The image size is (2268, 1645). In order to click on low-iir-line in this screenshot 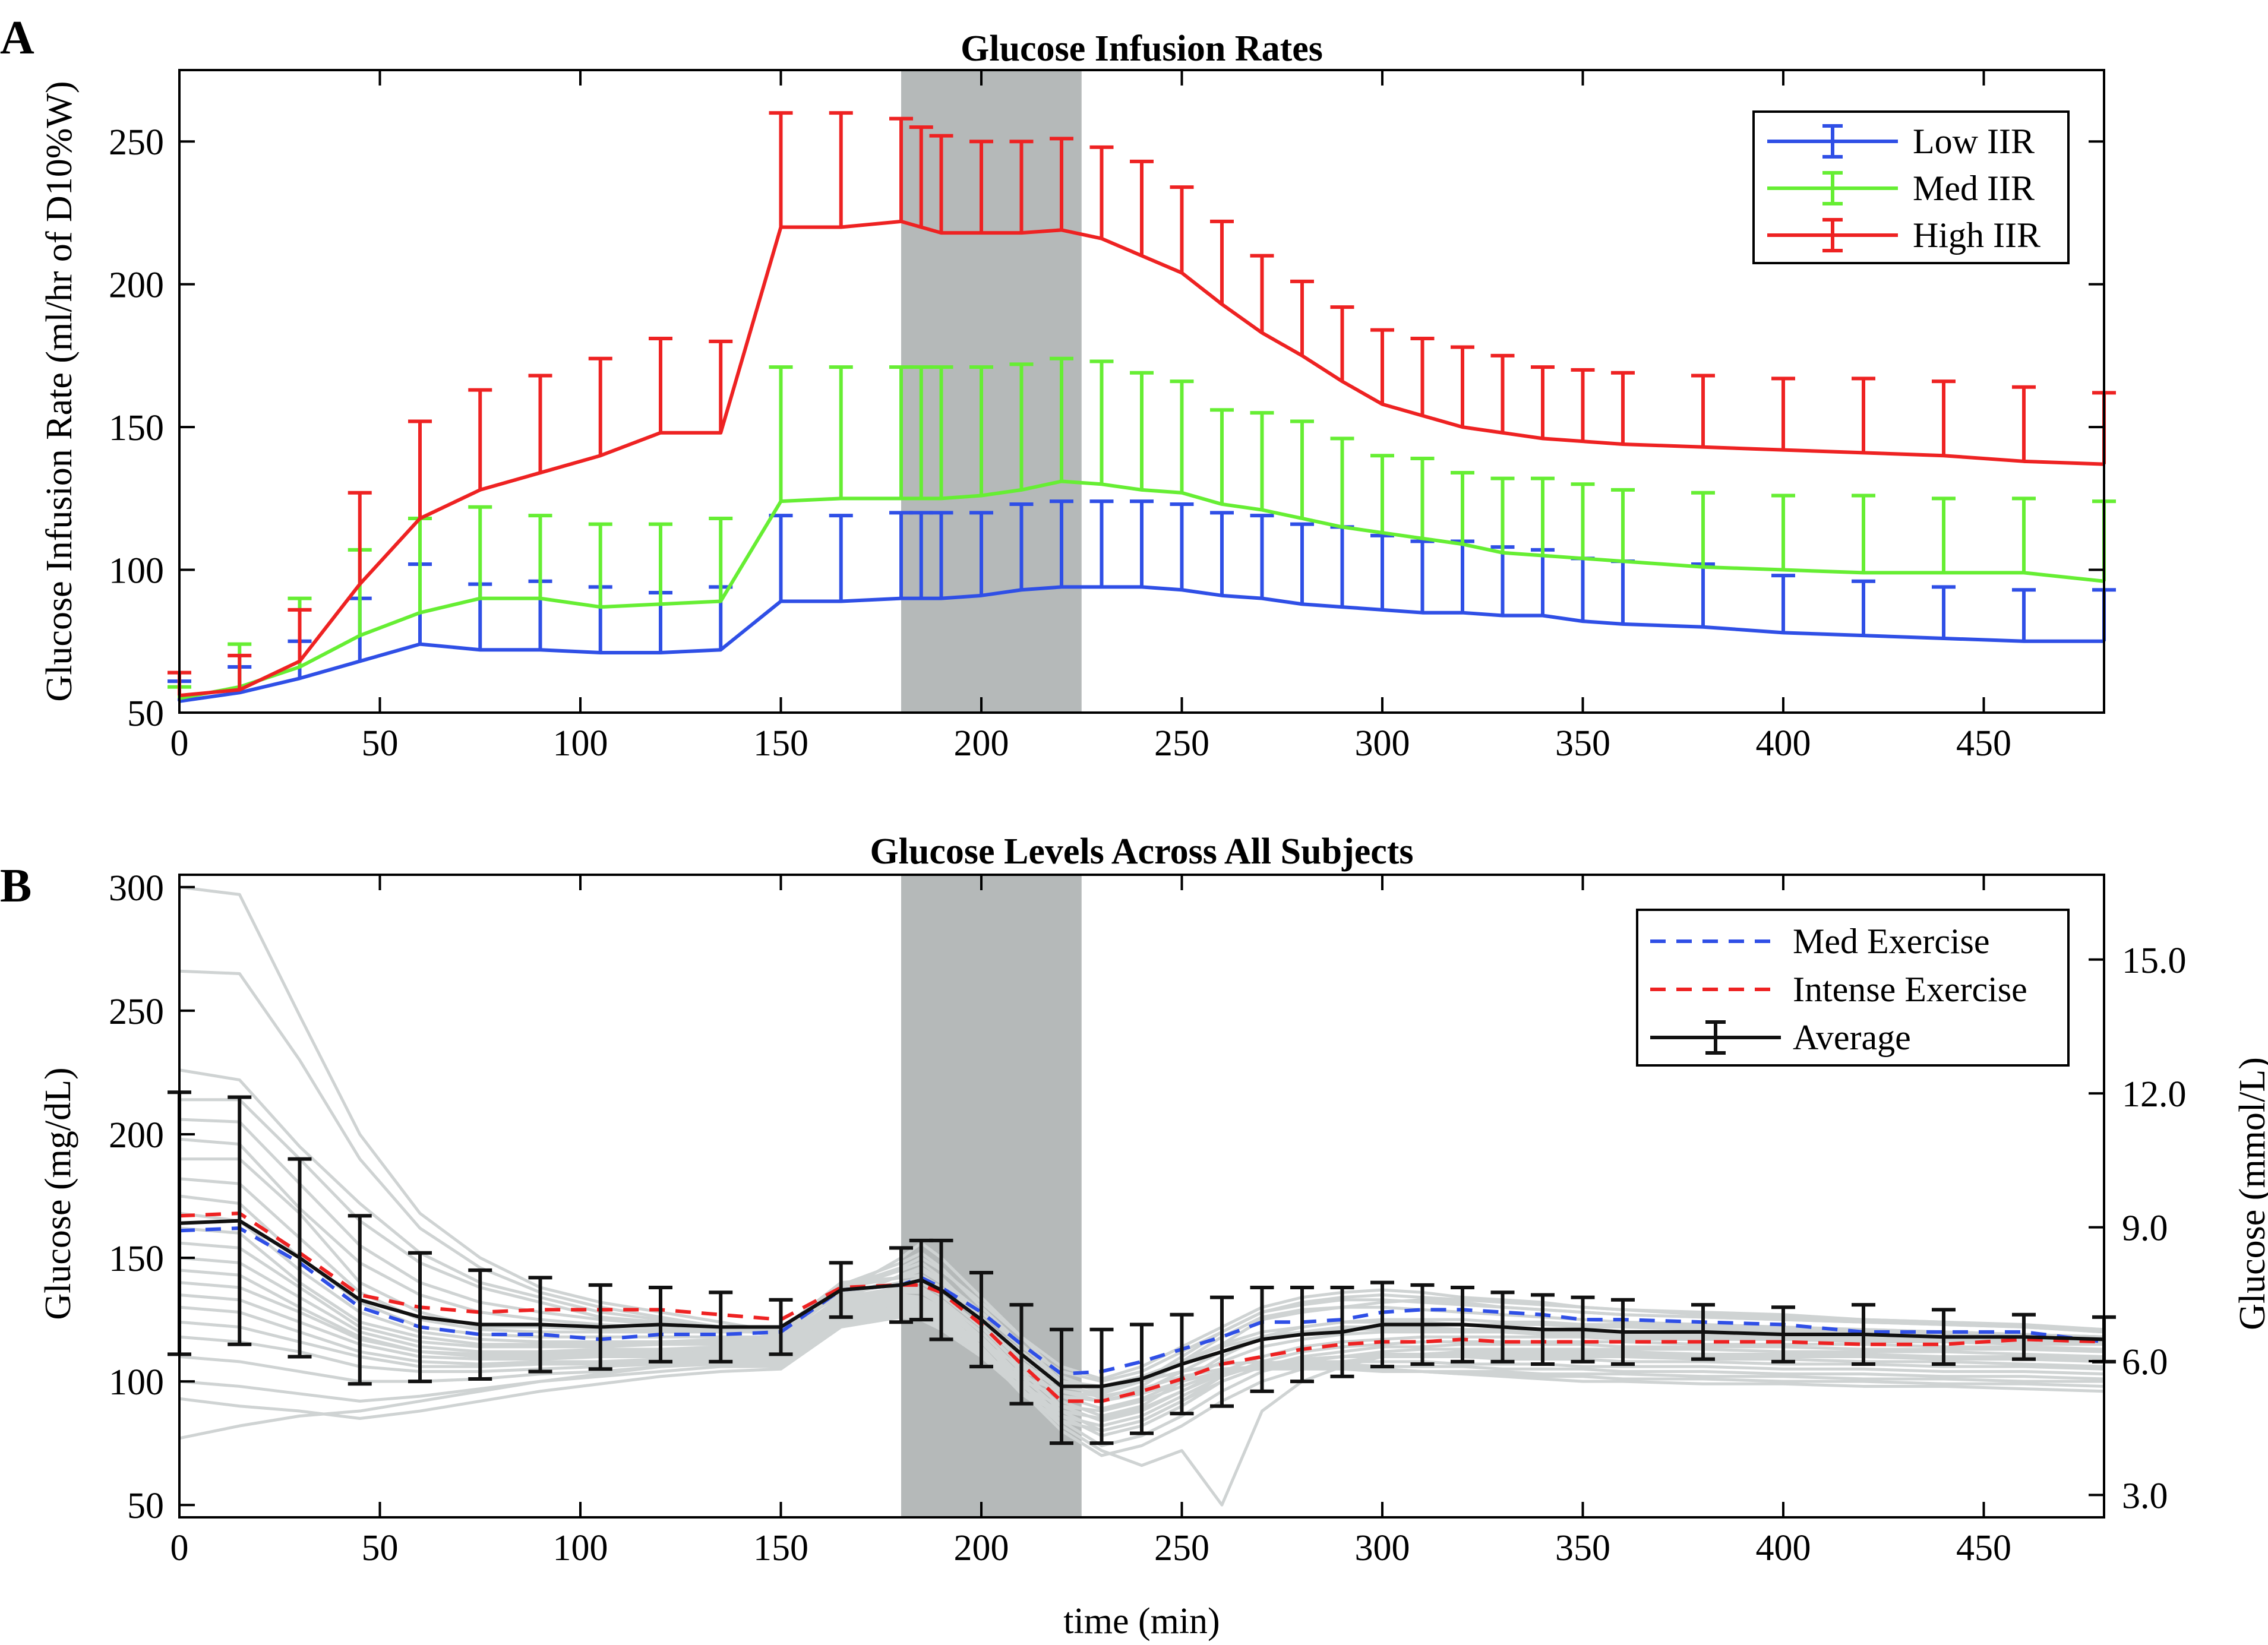, I will do `click(1141, 644)`.